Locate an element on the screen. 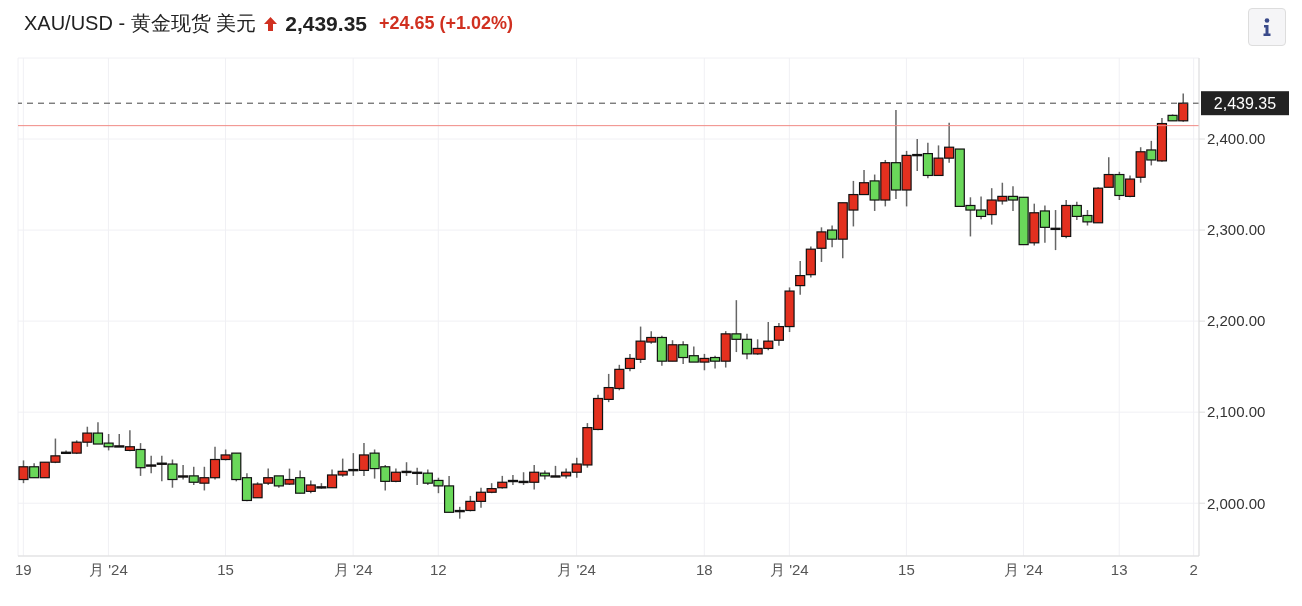  text: +24.65 (+1.02%) is located at coordinates (446, 23).